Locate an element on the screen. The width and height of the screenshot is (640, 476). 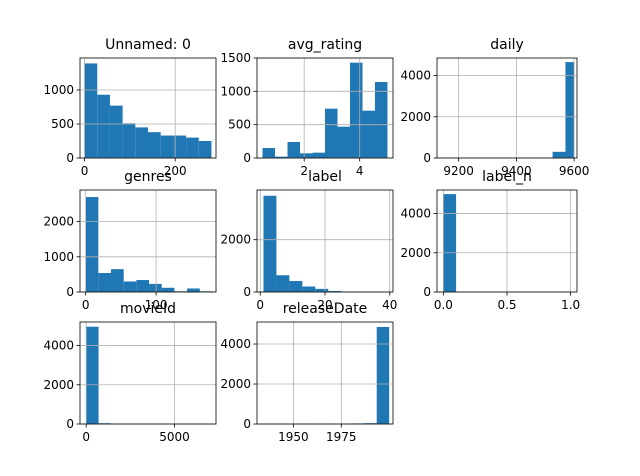
genres-xtick-label-0: 0 is located at coordinates (86, 305).